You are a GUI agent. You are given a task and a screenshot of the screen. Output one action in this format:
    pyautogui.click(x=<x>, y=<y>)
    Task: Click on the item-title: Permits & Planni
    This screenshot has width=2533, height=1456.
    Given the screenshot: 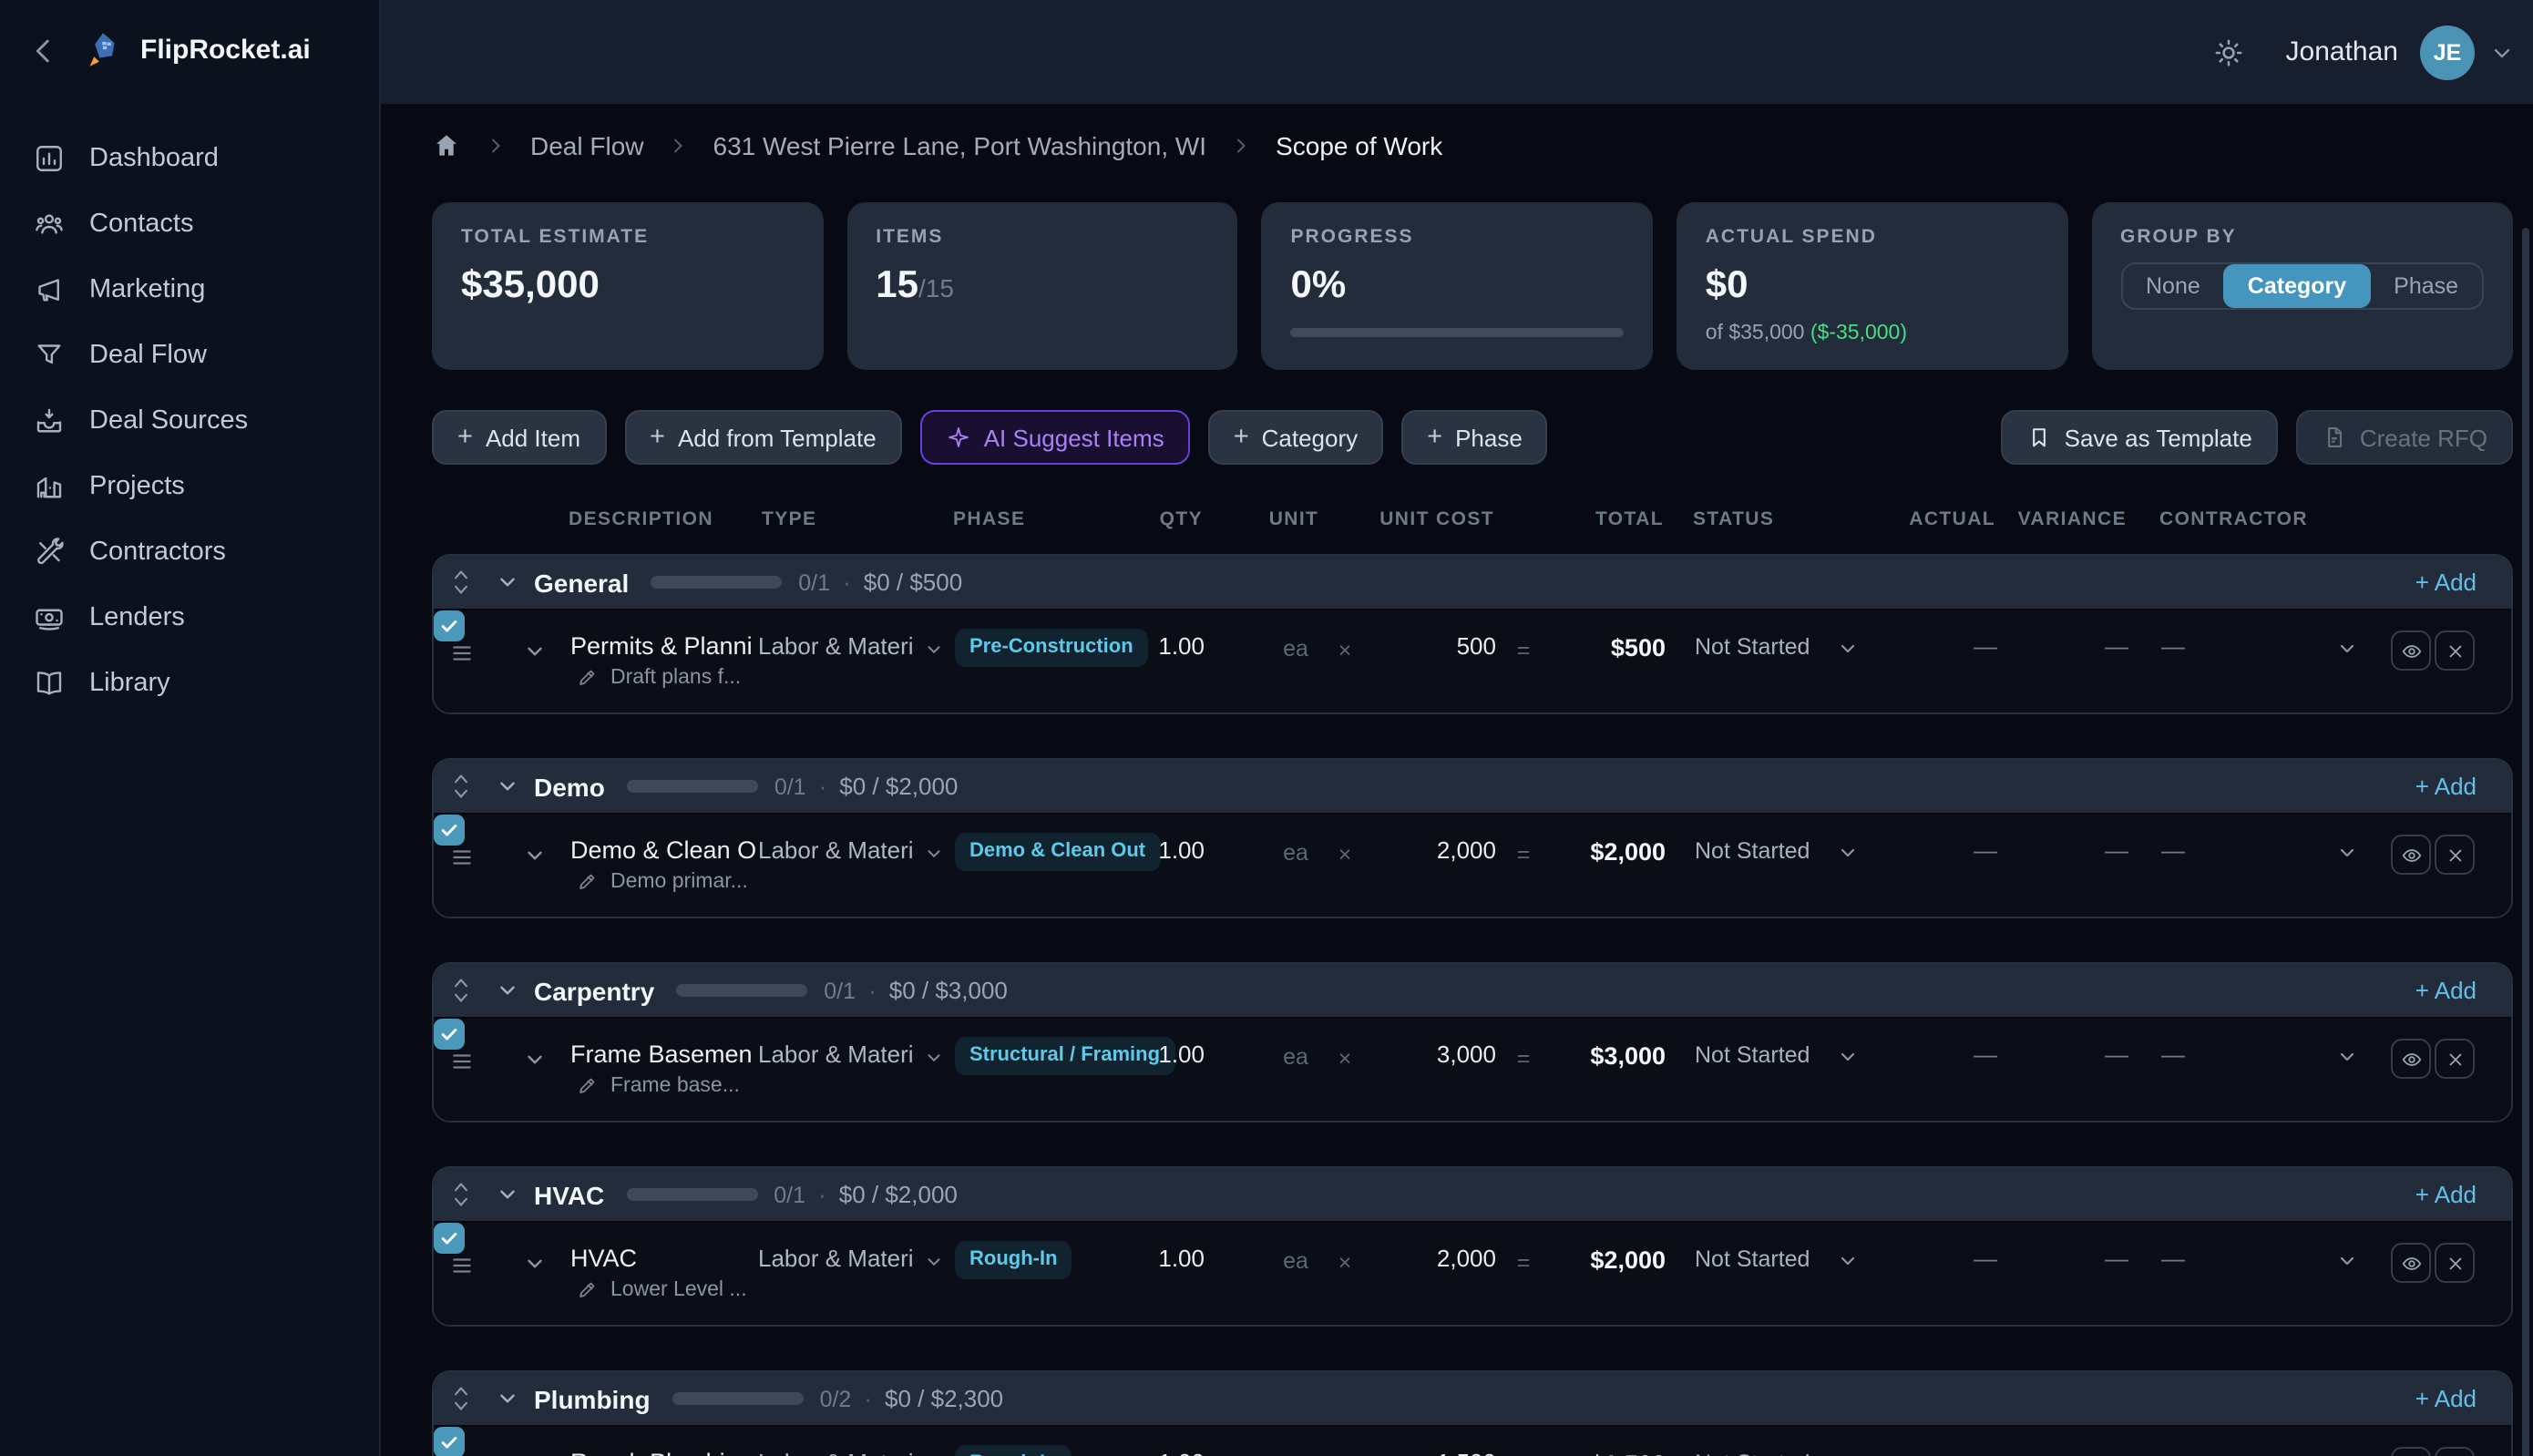 What is the action you would take?
    pyautogui.click(x=661, y=646)
    